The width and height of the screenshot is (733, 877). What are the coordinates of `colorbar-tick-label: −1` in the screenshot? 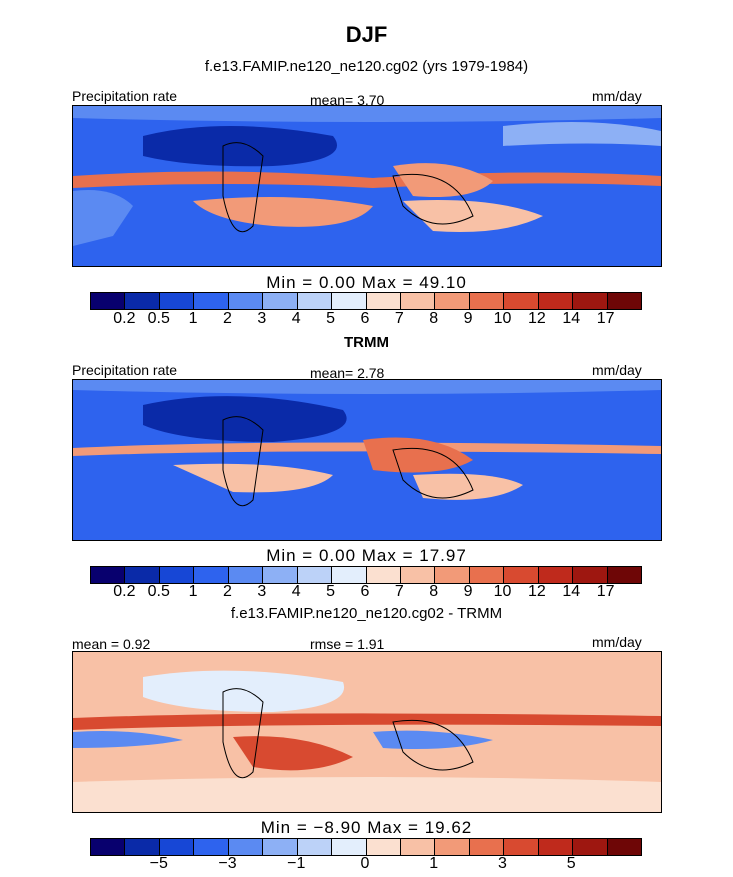 It's located at (296, 863).